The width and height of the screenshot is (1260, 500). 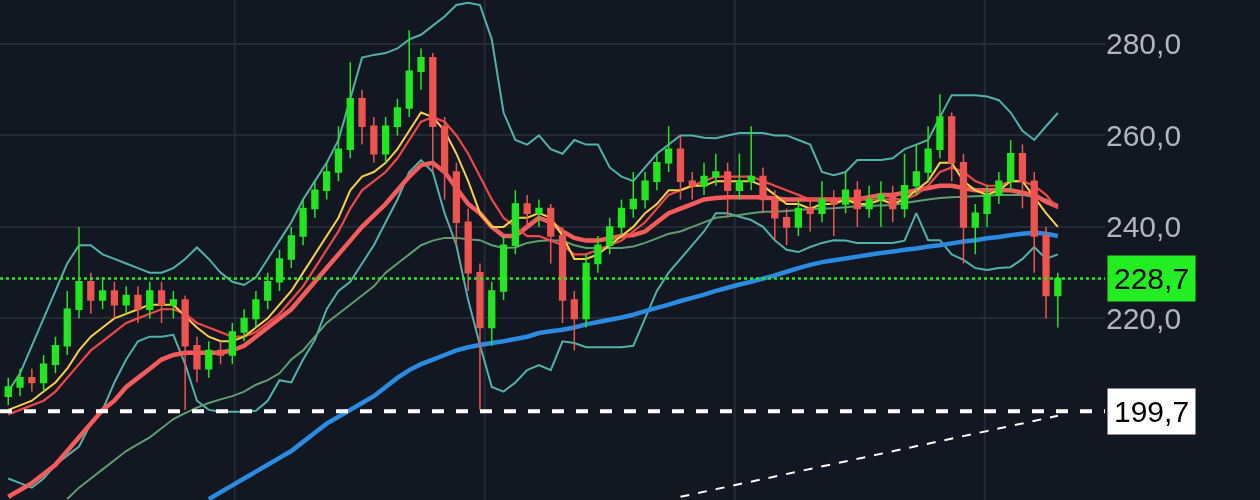 I want to click on ref-line-label: 199,7, so click(x=1152, y=411).